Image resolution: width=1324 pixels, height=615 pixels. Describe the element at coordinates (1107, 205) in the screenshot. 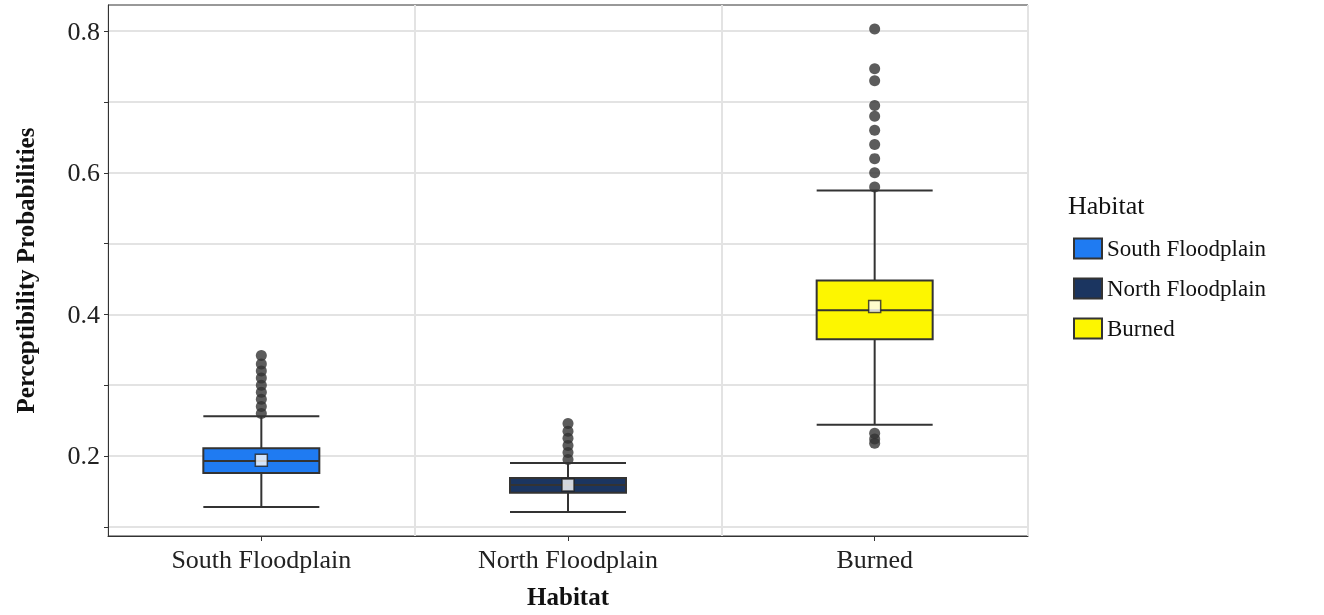

I see `legend-title: Habitat` at that location.